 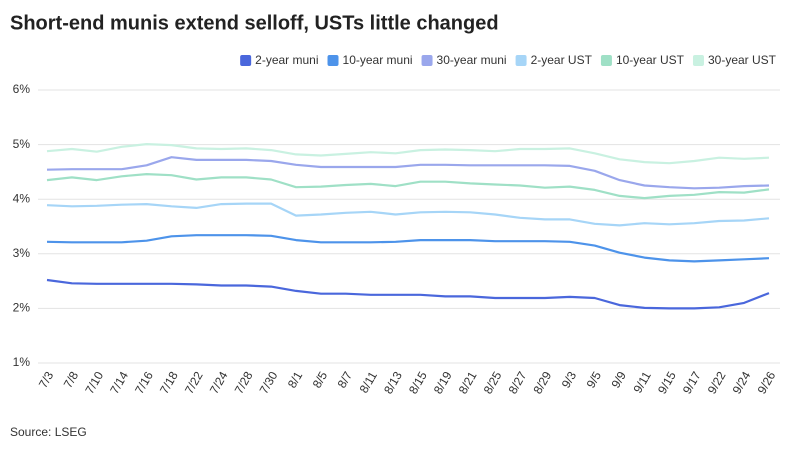 What do you see at coordinates (22, 144) in the screenshot?
I see `y-tick-label: 5%` at bounding box center [22, 144].